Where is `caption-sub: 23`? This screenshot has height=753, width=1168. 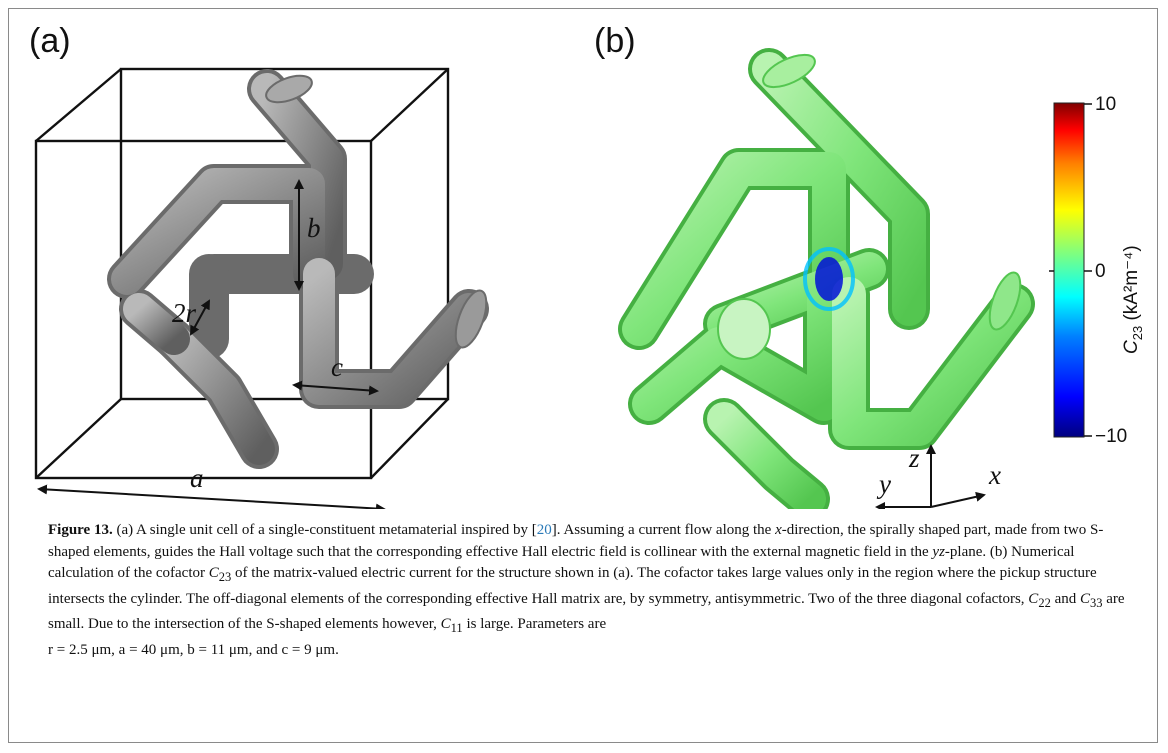
caption-sub: 23 is located at coordinates (225, 577).